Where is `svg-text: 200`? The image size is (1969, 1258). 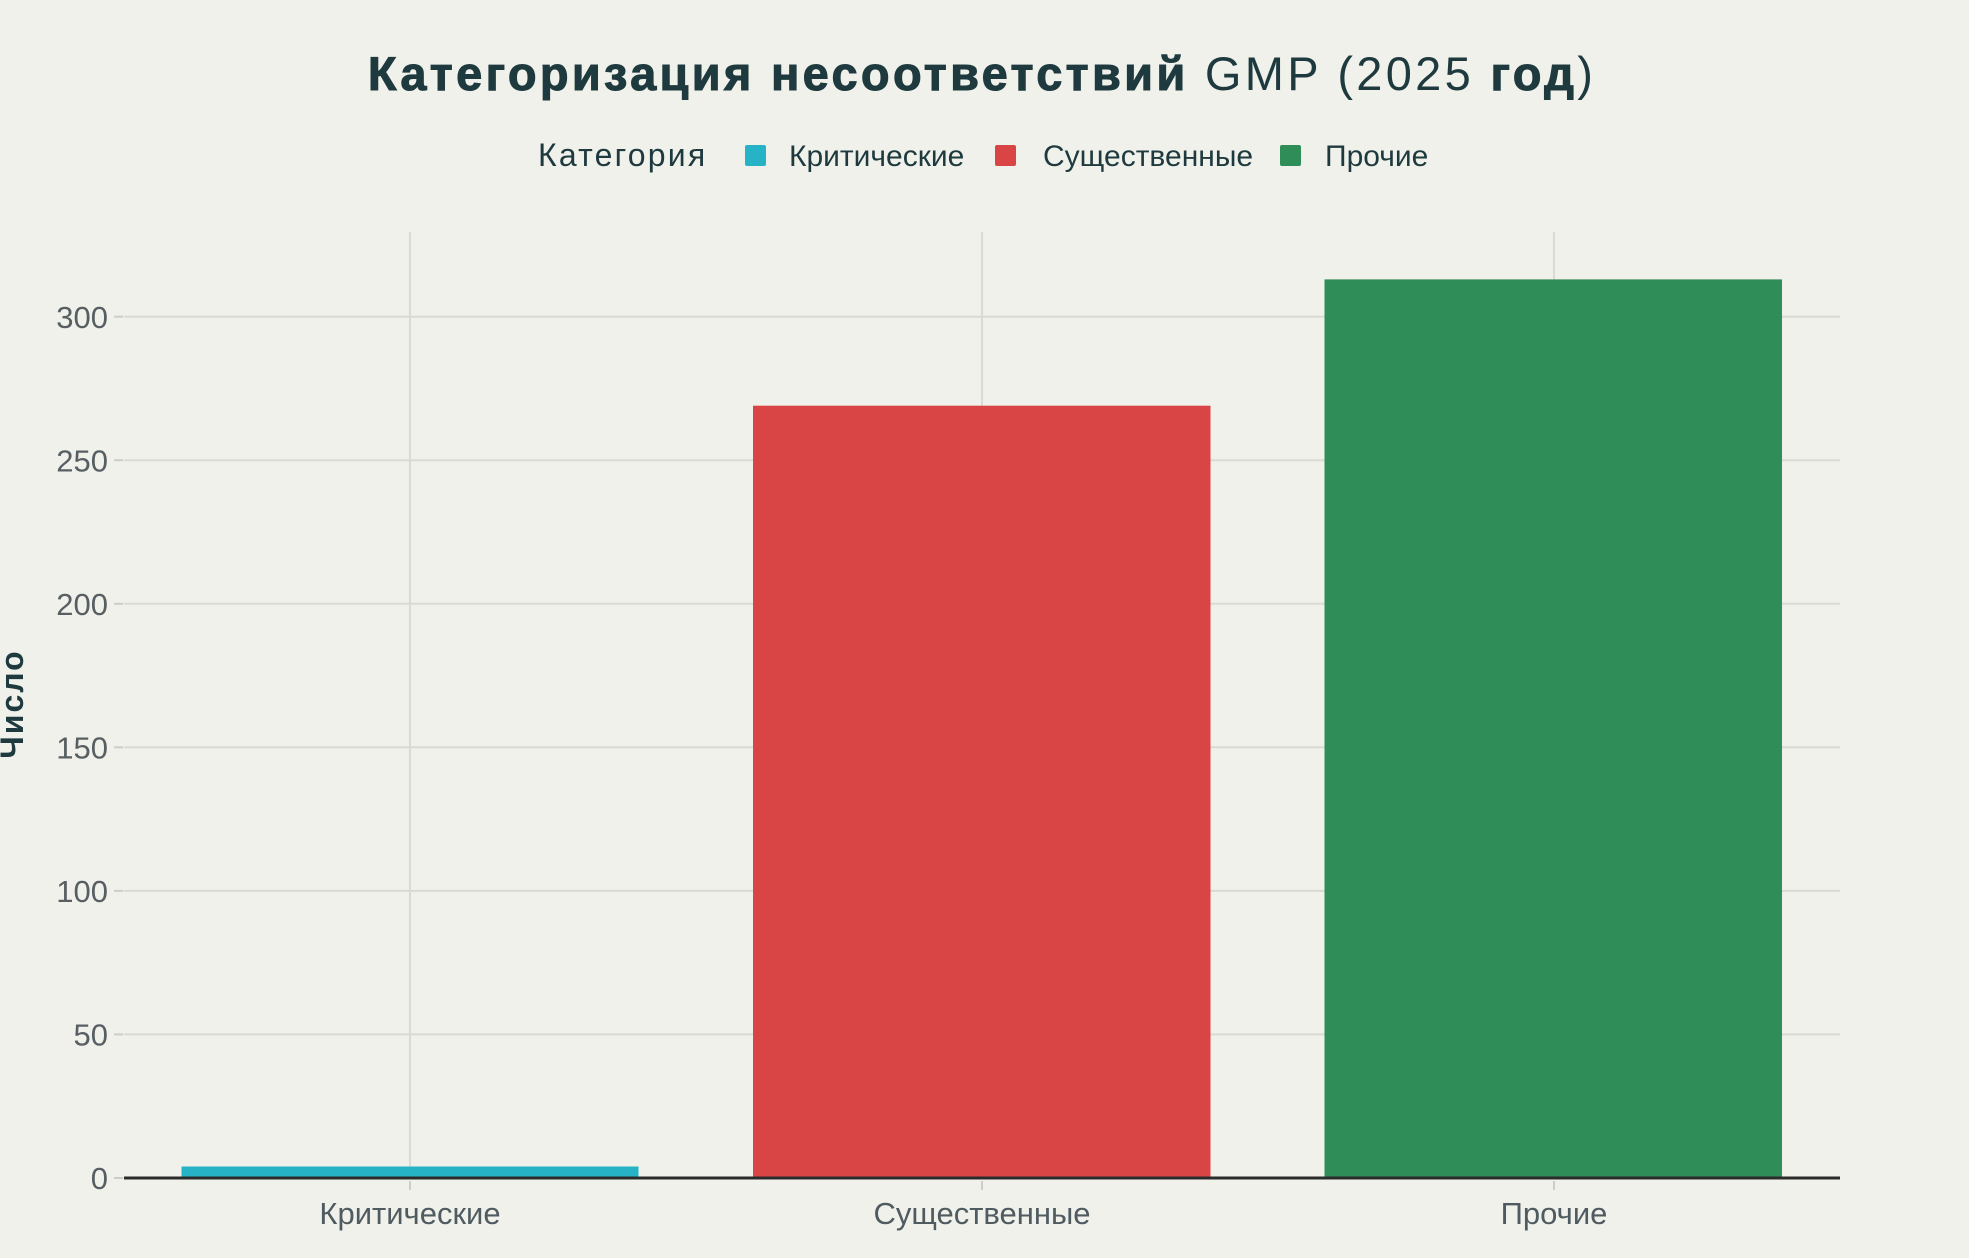 svg-text: 200 is located at coordinates (82, 604).